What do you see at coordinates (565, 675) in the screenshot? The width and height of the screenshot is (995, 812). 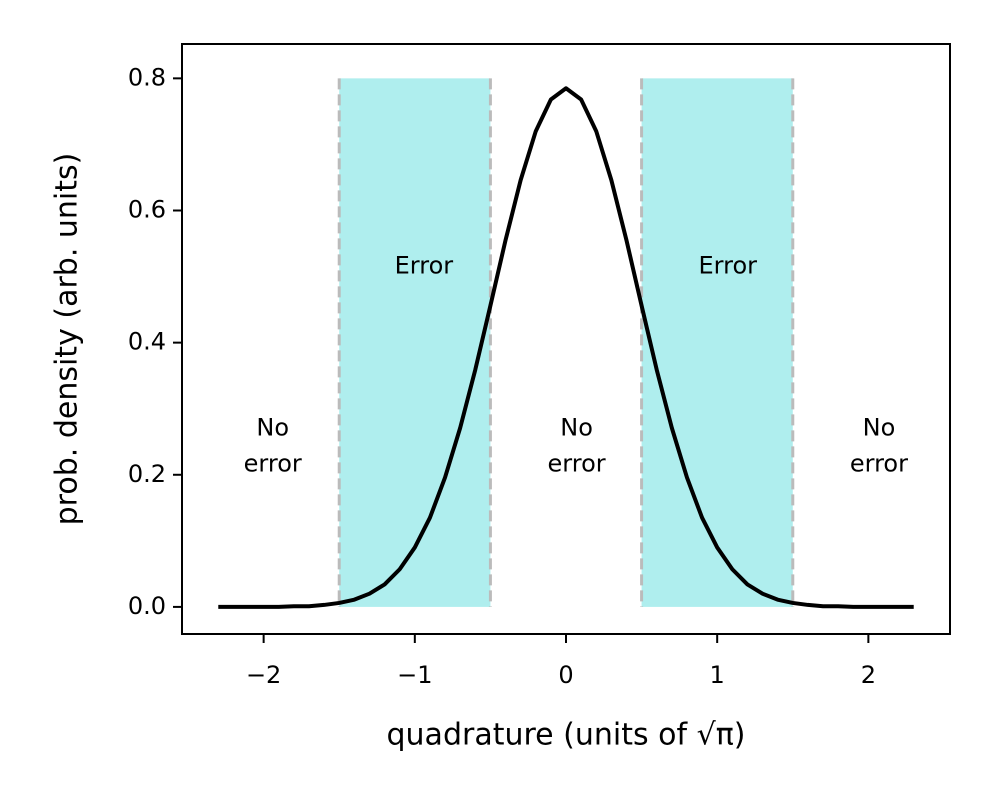 I see `x-tick-label: 0` at bounding box center [565, 675].